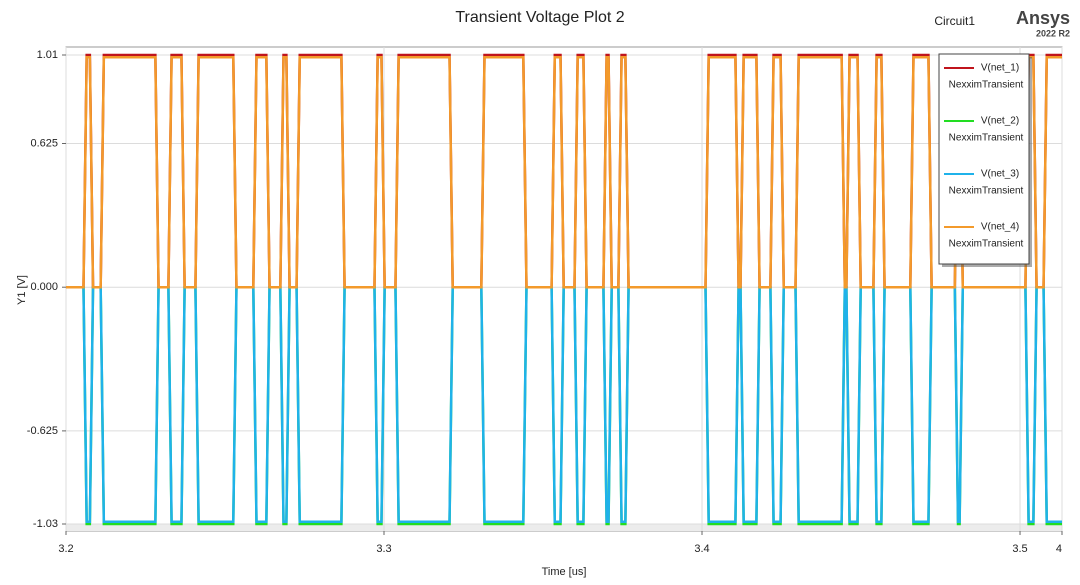 The image size is (1080, 585). I want to click on chart-title: Transient Voltage Plot 2, so click(539, 17).